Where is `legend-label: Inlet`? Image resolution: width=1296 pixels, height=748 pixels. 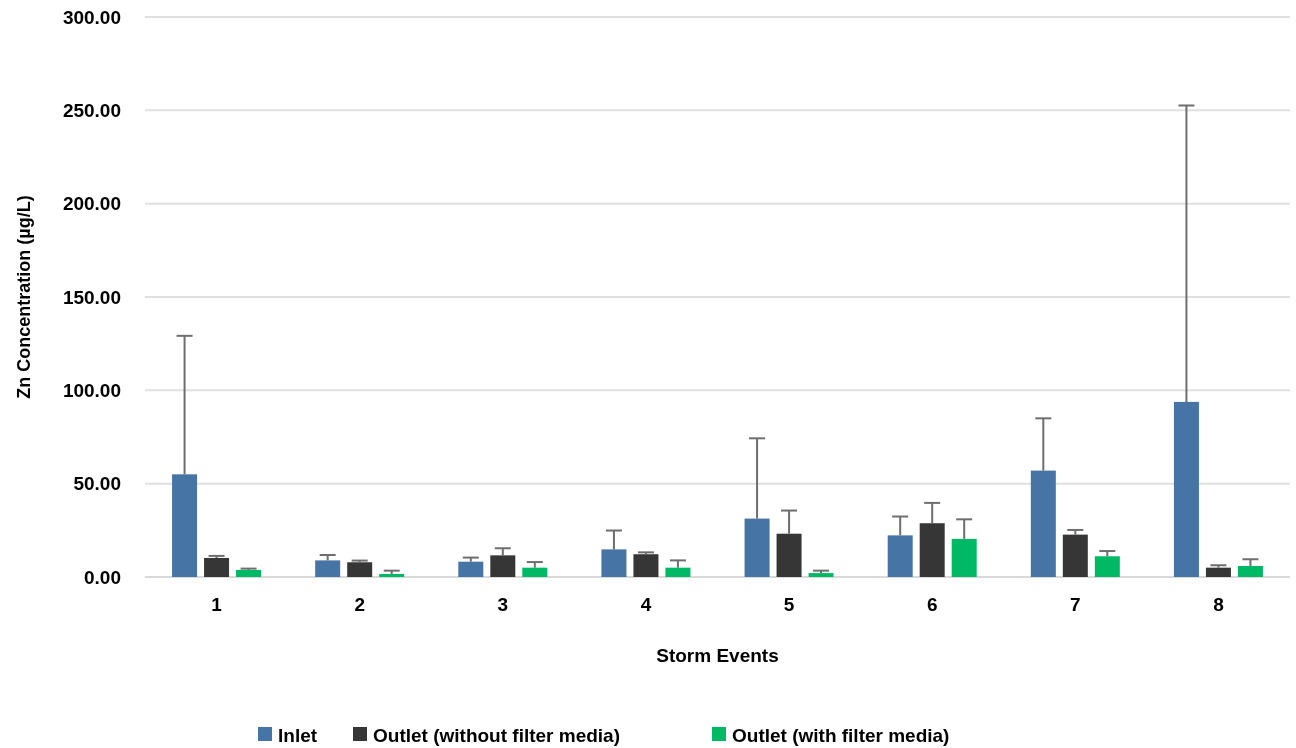 legend-label: Inlet is located at coordinates (298, 735).